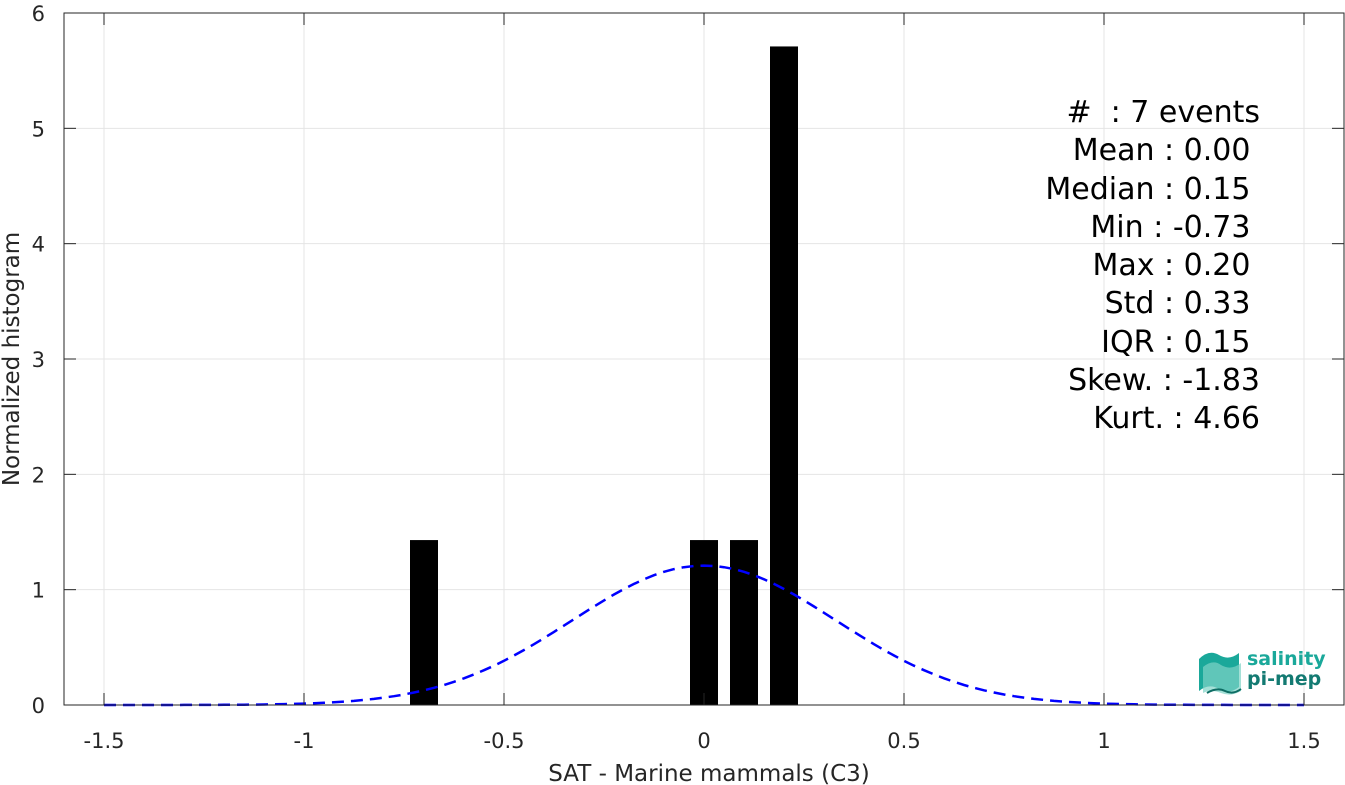 Image resolution: width=1345 pixels, height=785 pixels. I want to click on stat-iqr: IQR : 0.15, so click(1180, 342).